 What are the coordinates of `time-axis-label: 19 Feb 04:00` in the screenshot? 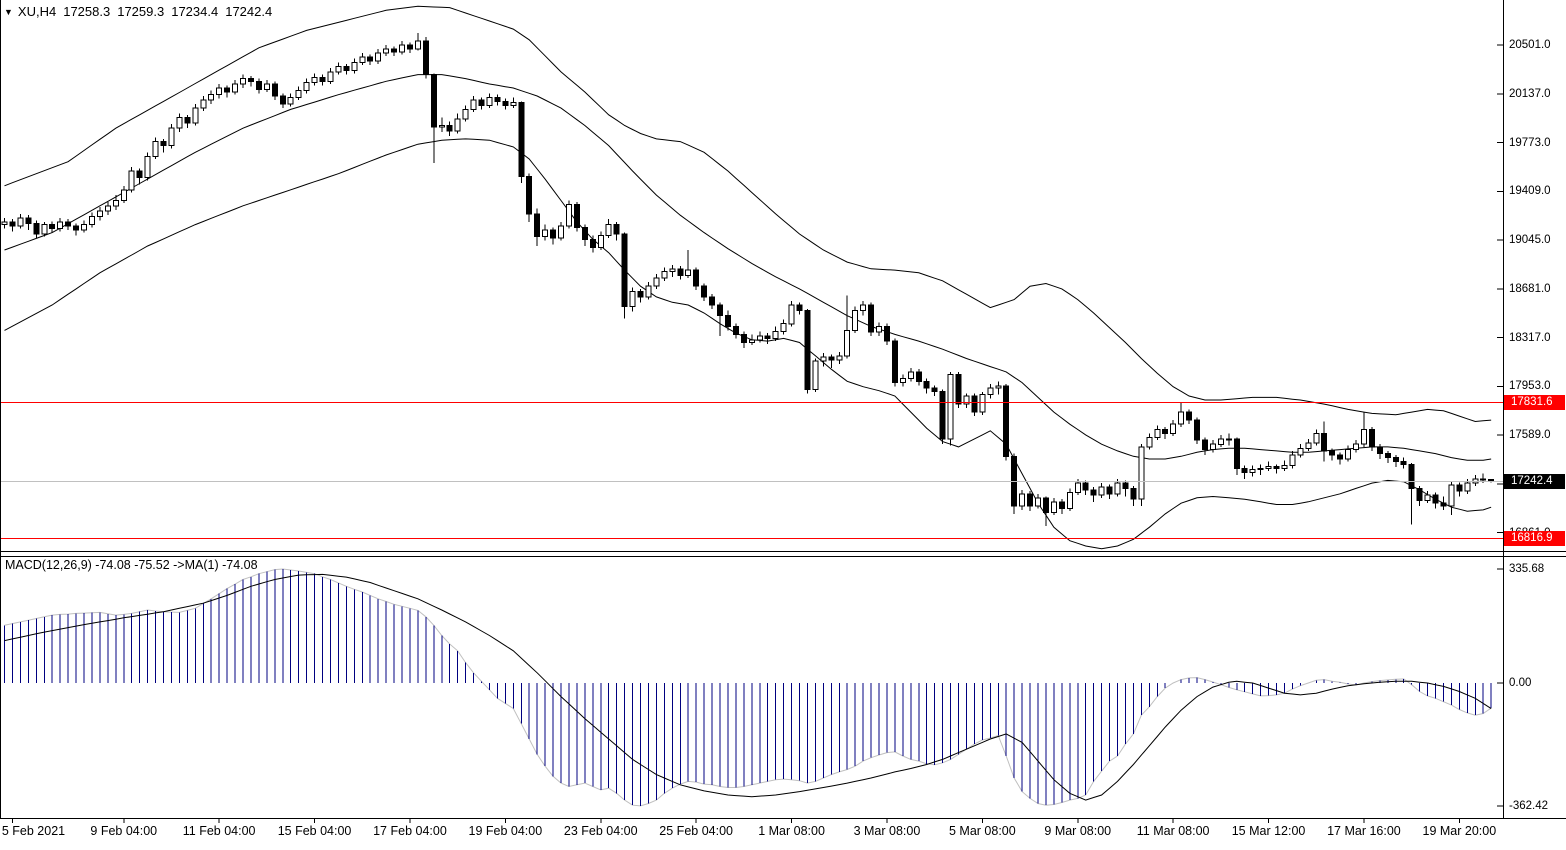 It's located at (505, 831).